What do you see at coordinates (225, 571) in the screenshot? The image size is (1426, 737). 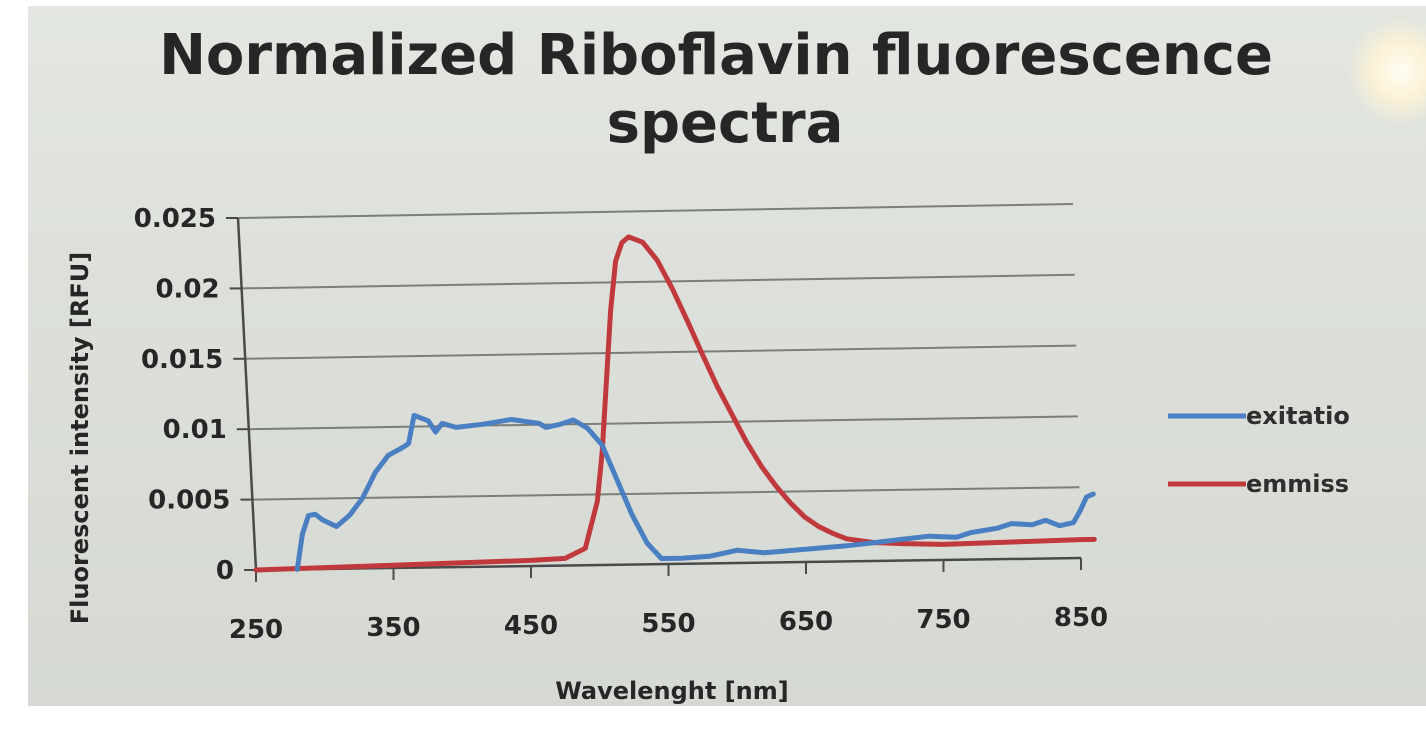 I see `y-tick-label: 0` at bounding box center [225, 571].